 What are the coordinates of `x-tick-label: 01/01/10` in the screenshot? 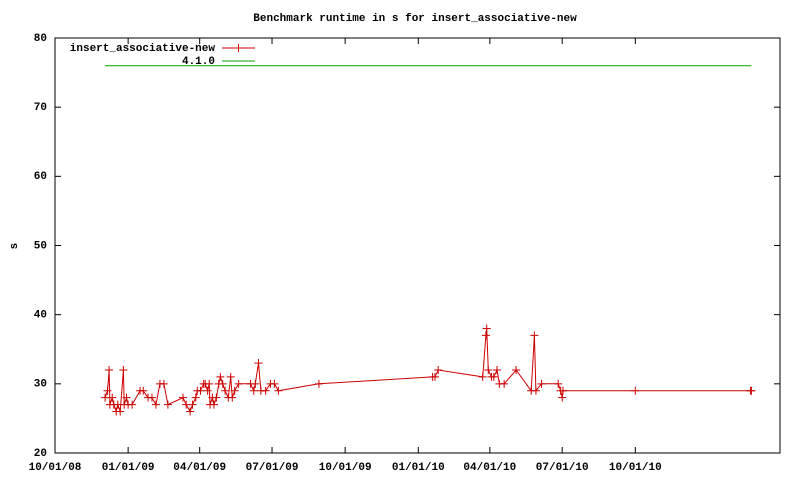 It's located at (418, 468).